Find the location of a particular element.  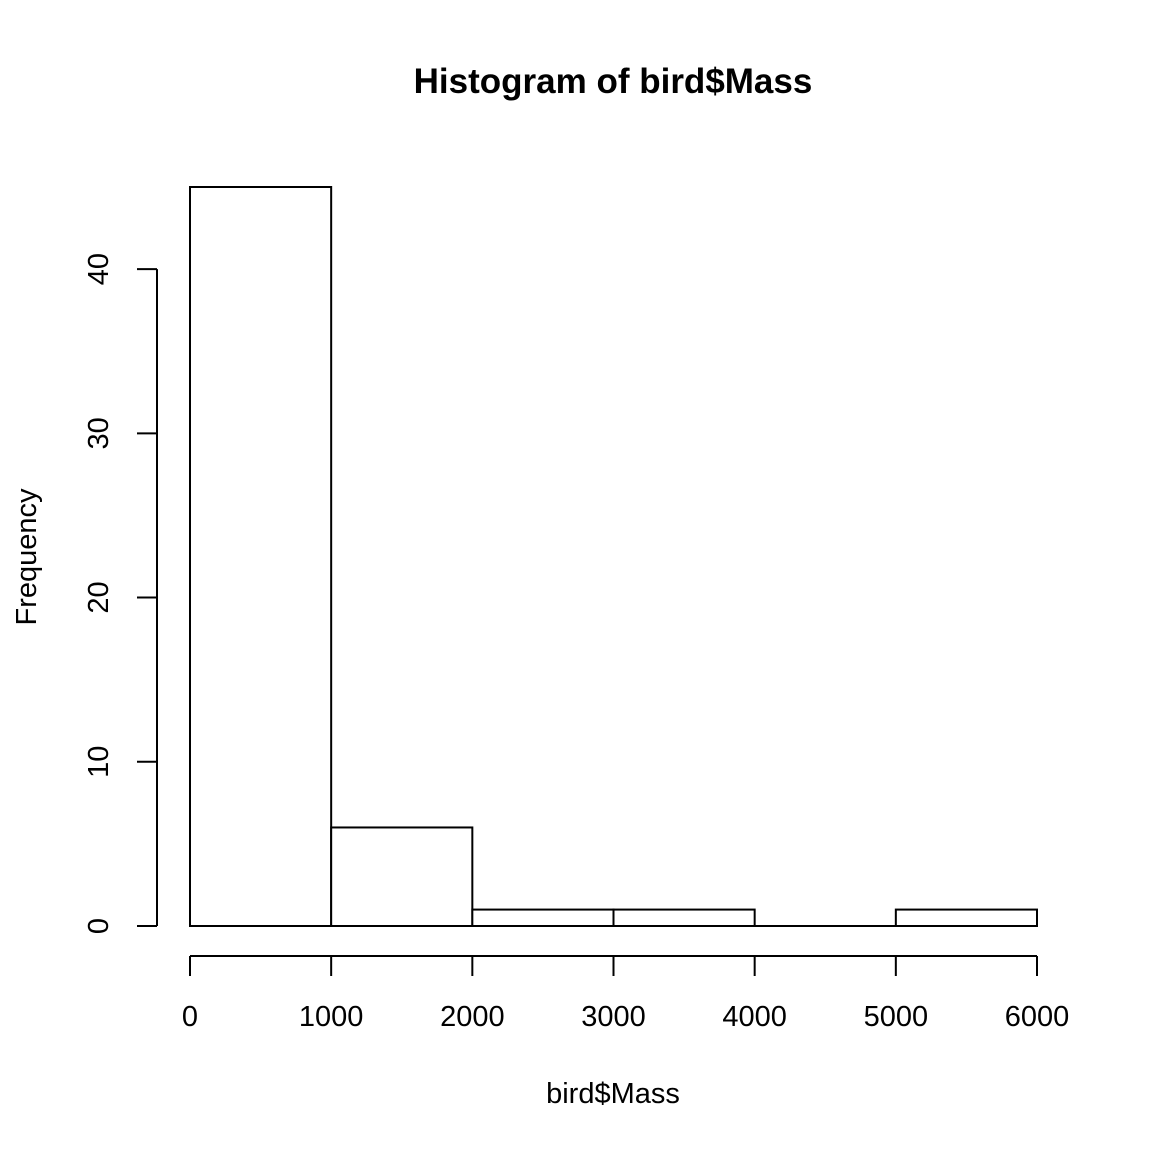

y-axis: 0 10 20 30 40 is located at coordinates (120, 593).